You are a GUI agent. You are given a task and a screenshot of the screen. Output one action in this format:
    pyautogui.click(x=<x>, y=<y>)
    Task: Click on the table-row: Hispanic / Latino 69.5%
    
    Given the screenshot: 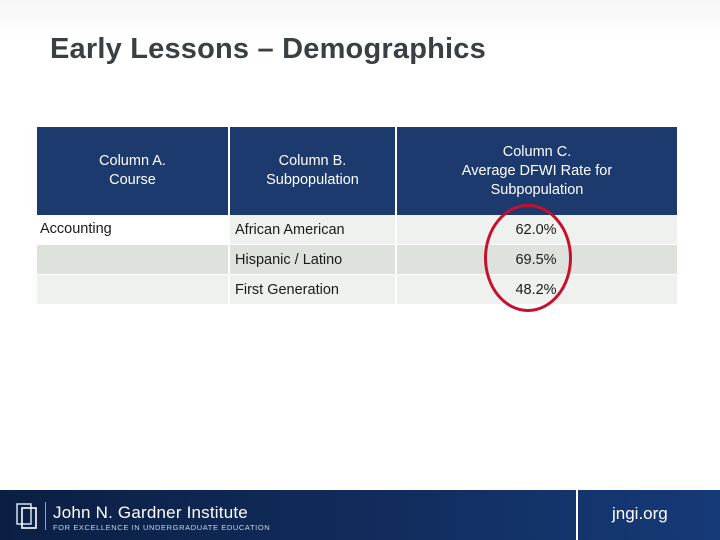 What is the action you would take?
    pyautogui.click(x=357, y=259)
    